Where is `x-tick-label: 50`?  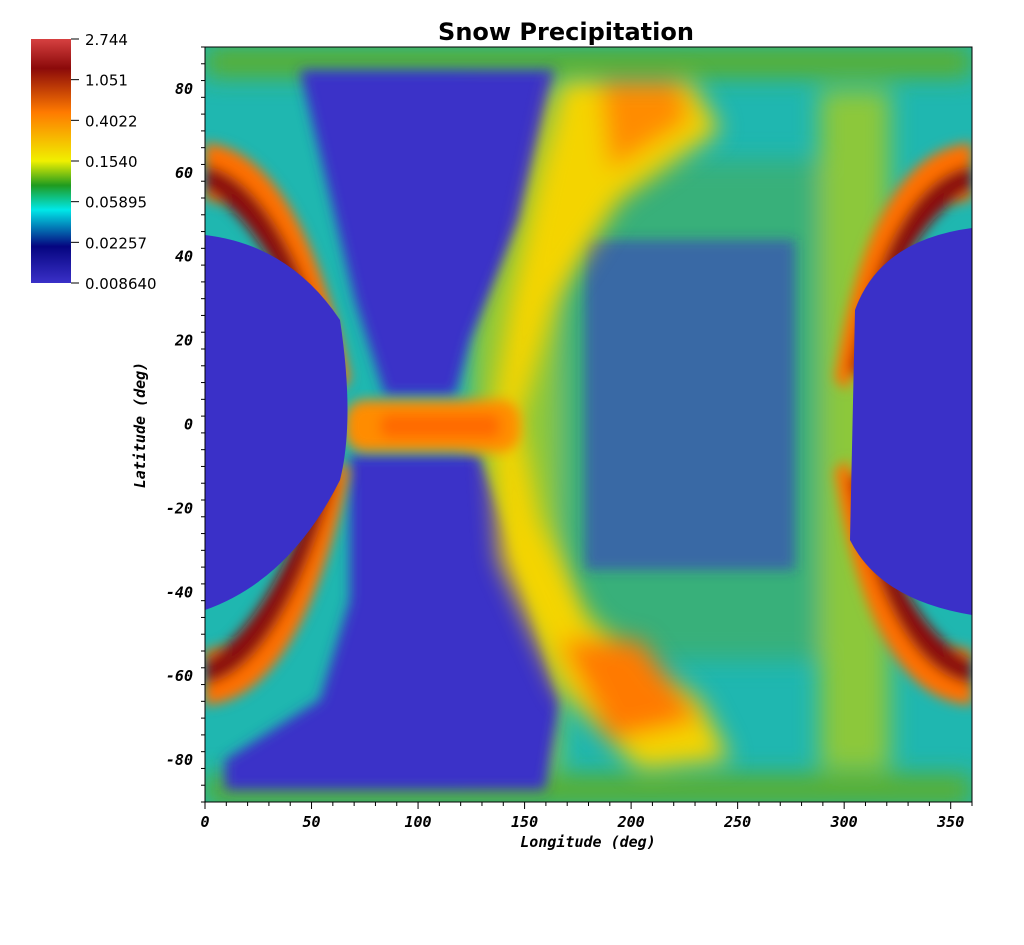
x-tick-label: 50 is located at coordinates (311, 822).